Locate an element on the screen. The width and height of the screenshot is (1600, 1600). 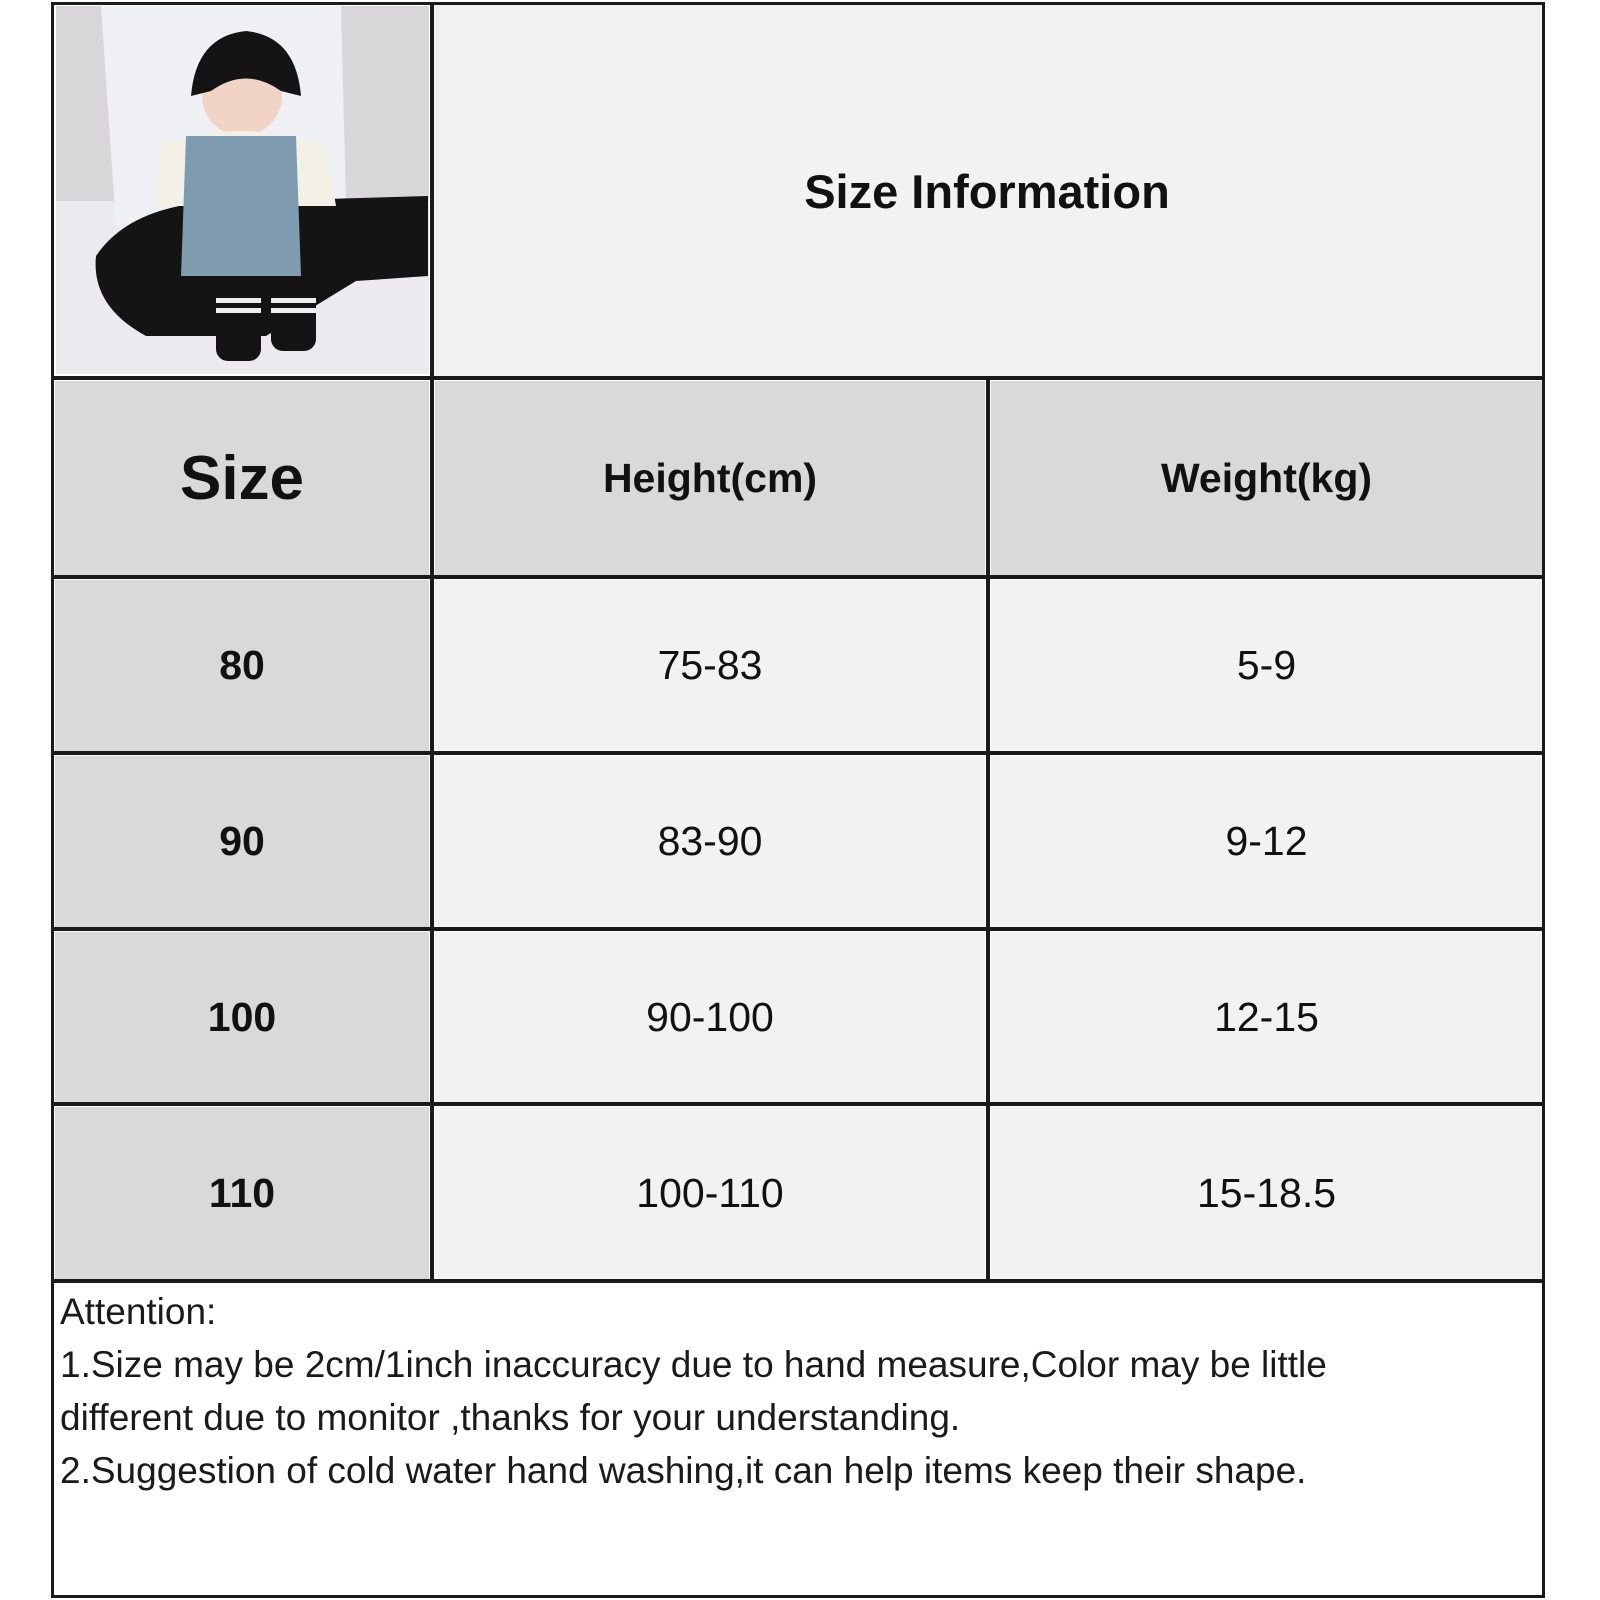
height-cell: 100-110 is located at coordinates (710, 1193).